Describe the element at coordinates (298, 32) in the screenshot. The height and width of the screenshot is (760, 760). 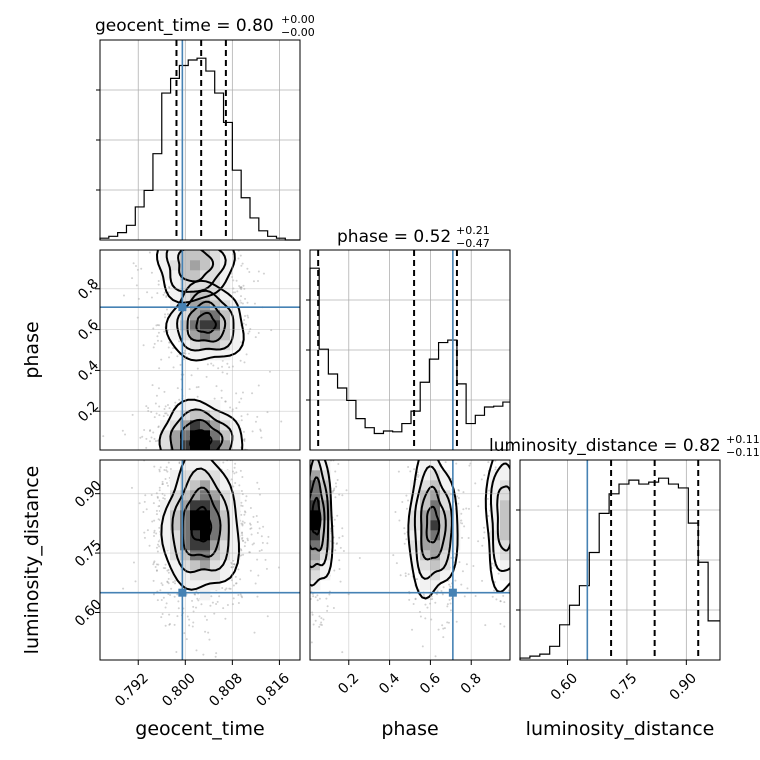
I see `title-geocent-time-sub: −0.00` at that location.